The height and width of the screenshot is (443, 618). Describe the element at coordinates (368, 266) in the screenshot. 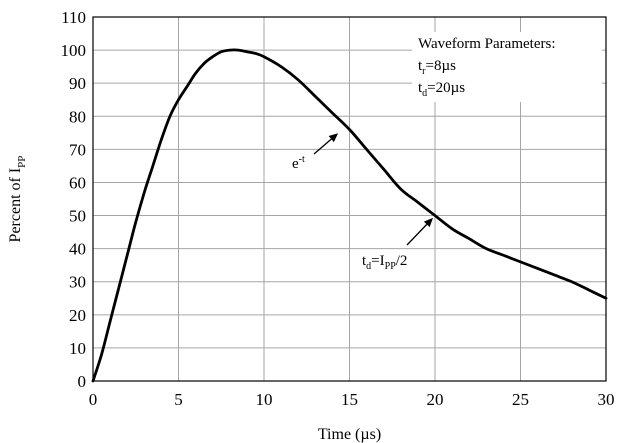

I see `ann-sub-d: d` at that location.